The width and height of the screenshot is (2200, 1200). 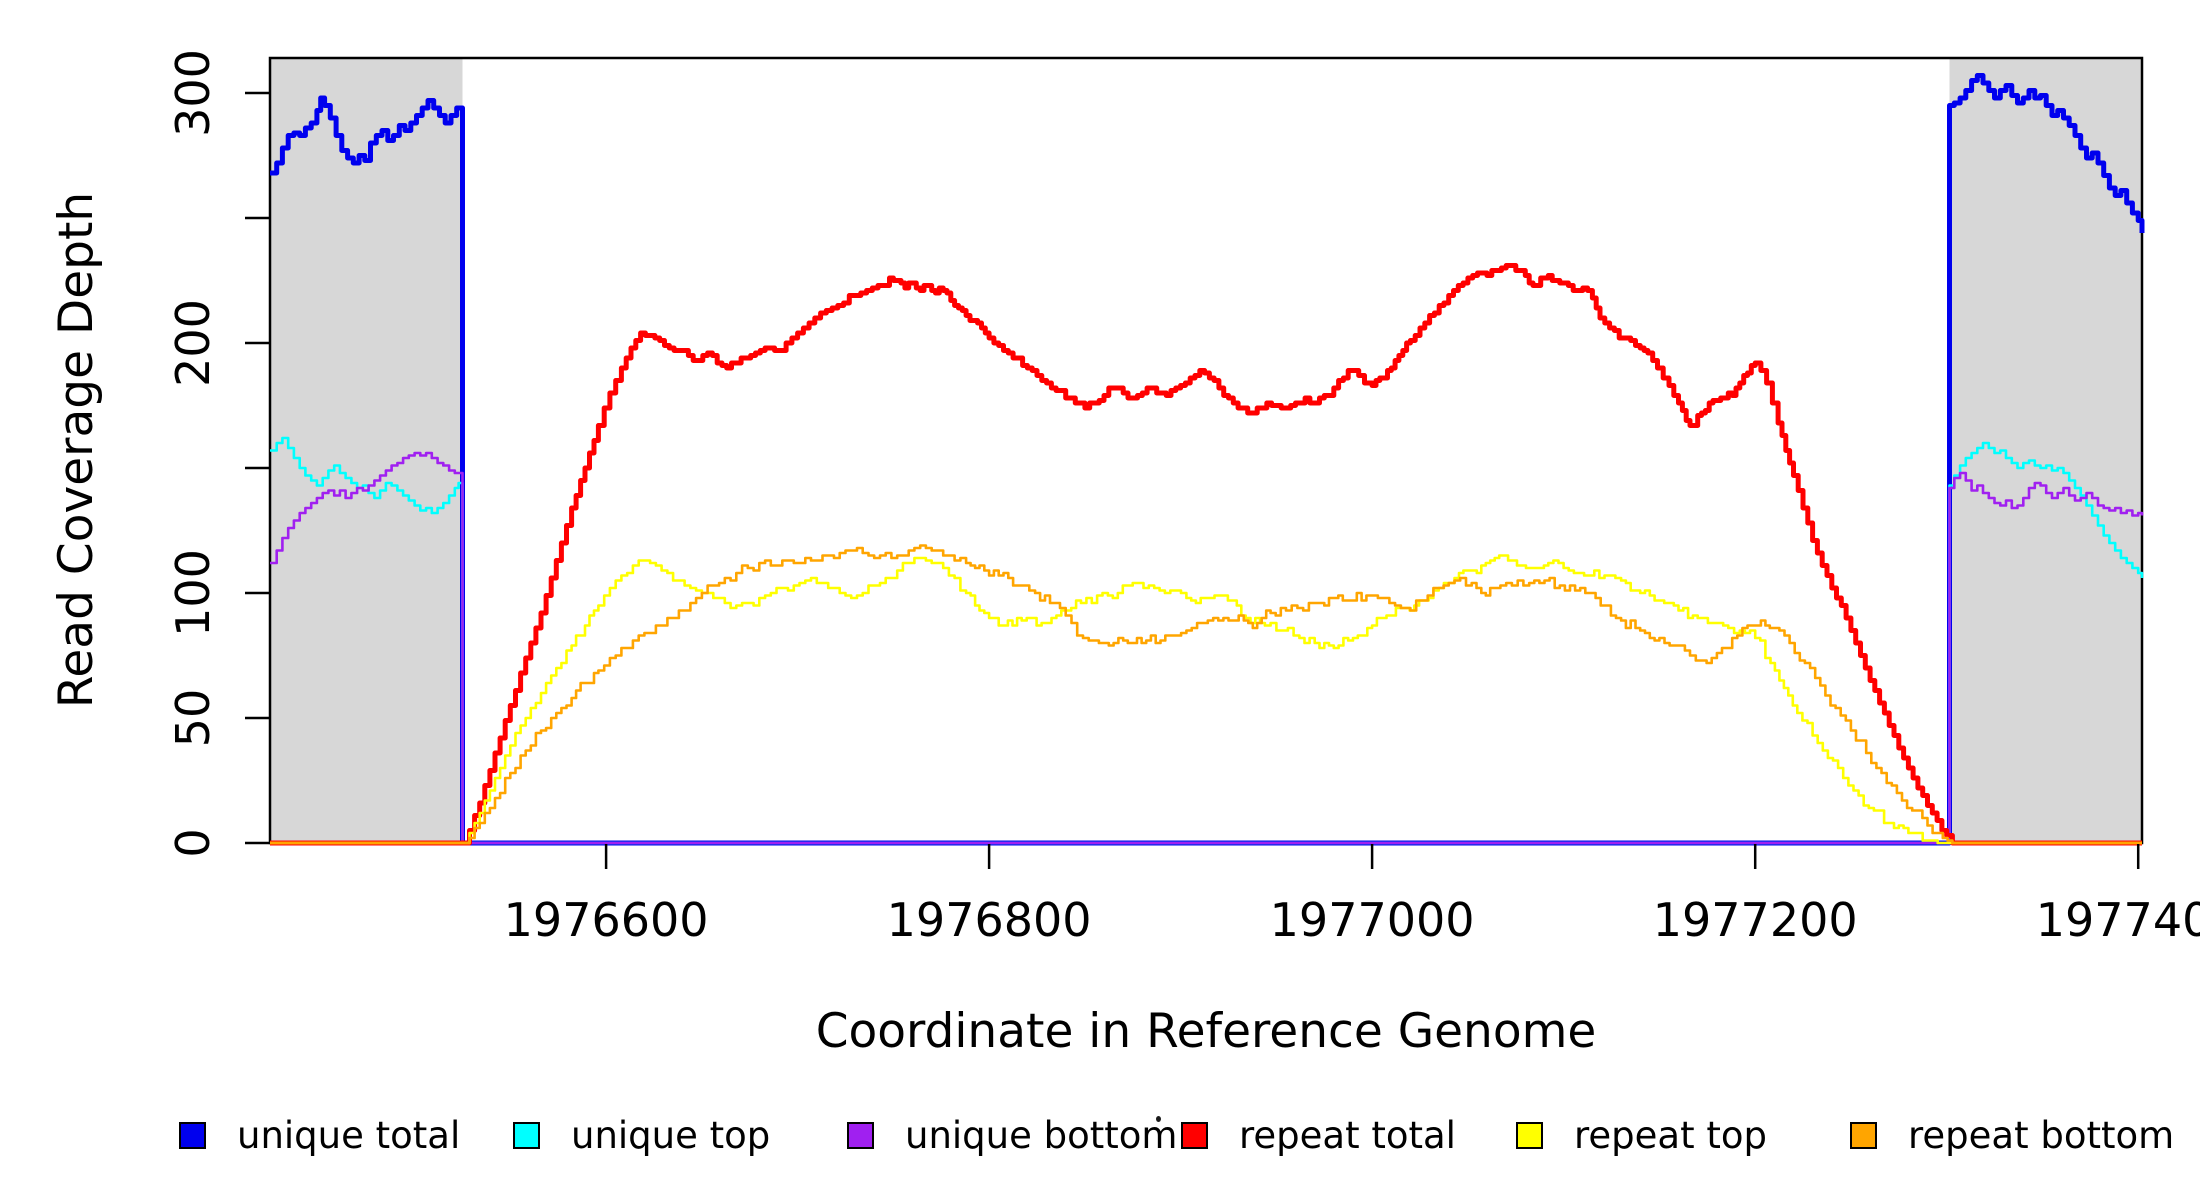 What do you see at coordinates (193, 93) in the screenshot?
I see `y-tick-label: 300` at bounding box center [193, 93].